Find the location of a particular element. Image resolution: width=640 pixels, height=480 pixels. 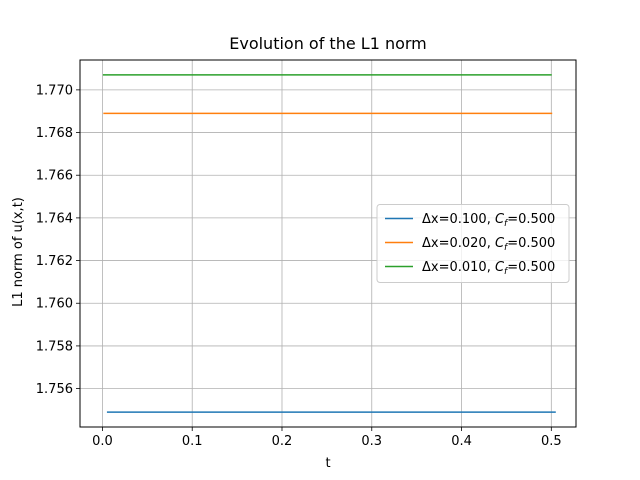

y-tick-label: 1.758 is located at coordinates (54, 346).